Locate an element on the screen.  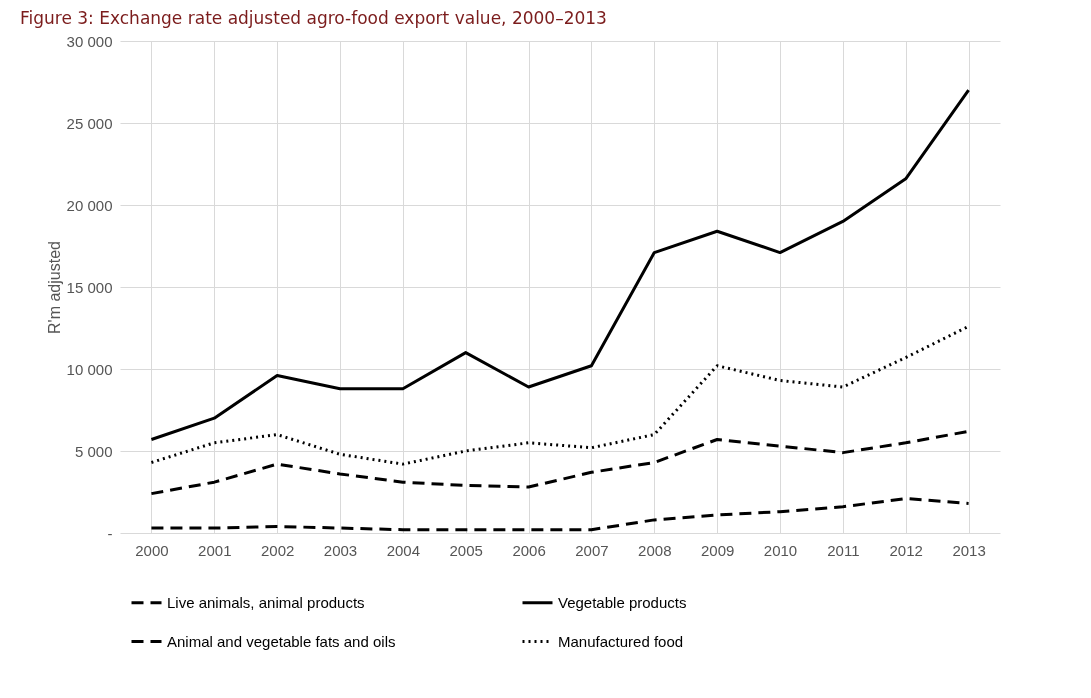
chart-title: Figure 3: Exchange rate adjusted agro-food export value, 2000–2013 is located at coordinates (313, 18).